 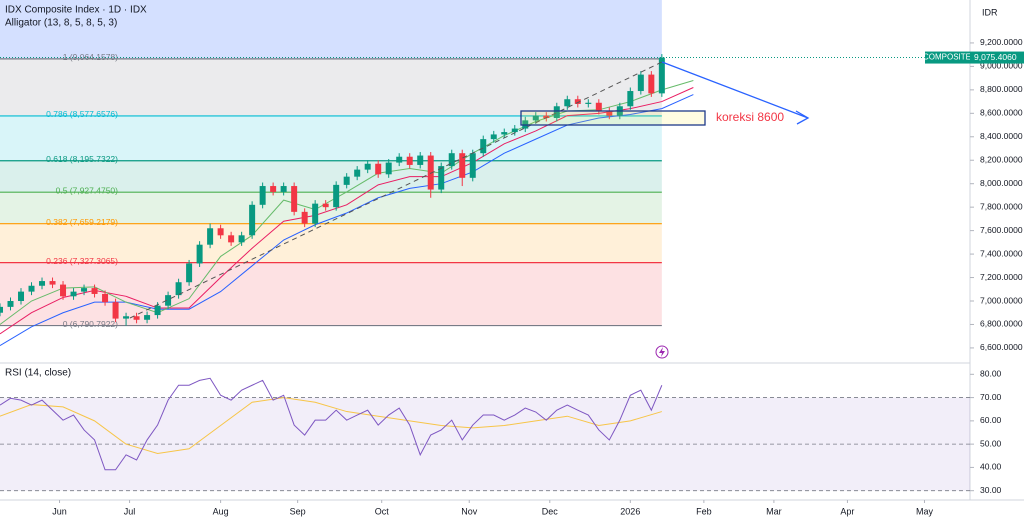 What do you see at coordinates (774, 511) in the screenshot?
I see `x-tick-label: Mar` at bounding box center [774, 511].